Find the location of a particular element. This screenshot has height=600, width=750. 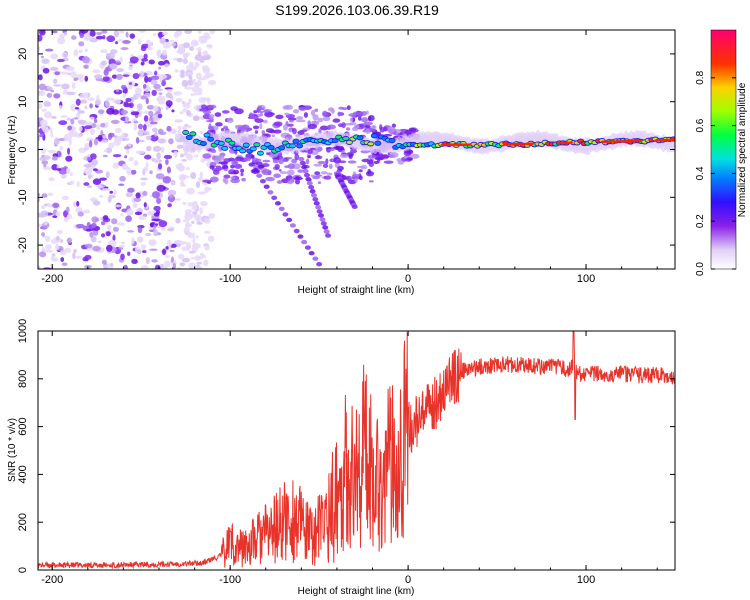

snr-xtick-label: 100 is located at coordinates (586, 580).